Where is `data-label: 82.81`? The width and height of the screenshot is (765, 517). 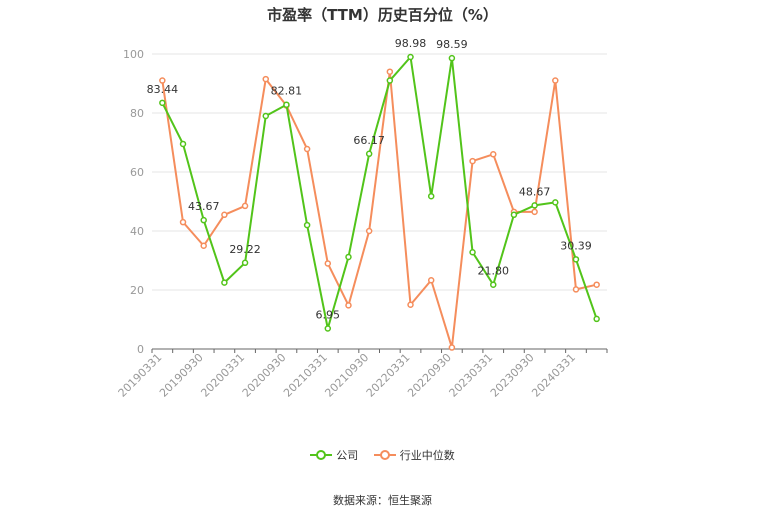
data-label: 82.81 is located at coordinates (287, 91).